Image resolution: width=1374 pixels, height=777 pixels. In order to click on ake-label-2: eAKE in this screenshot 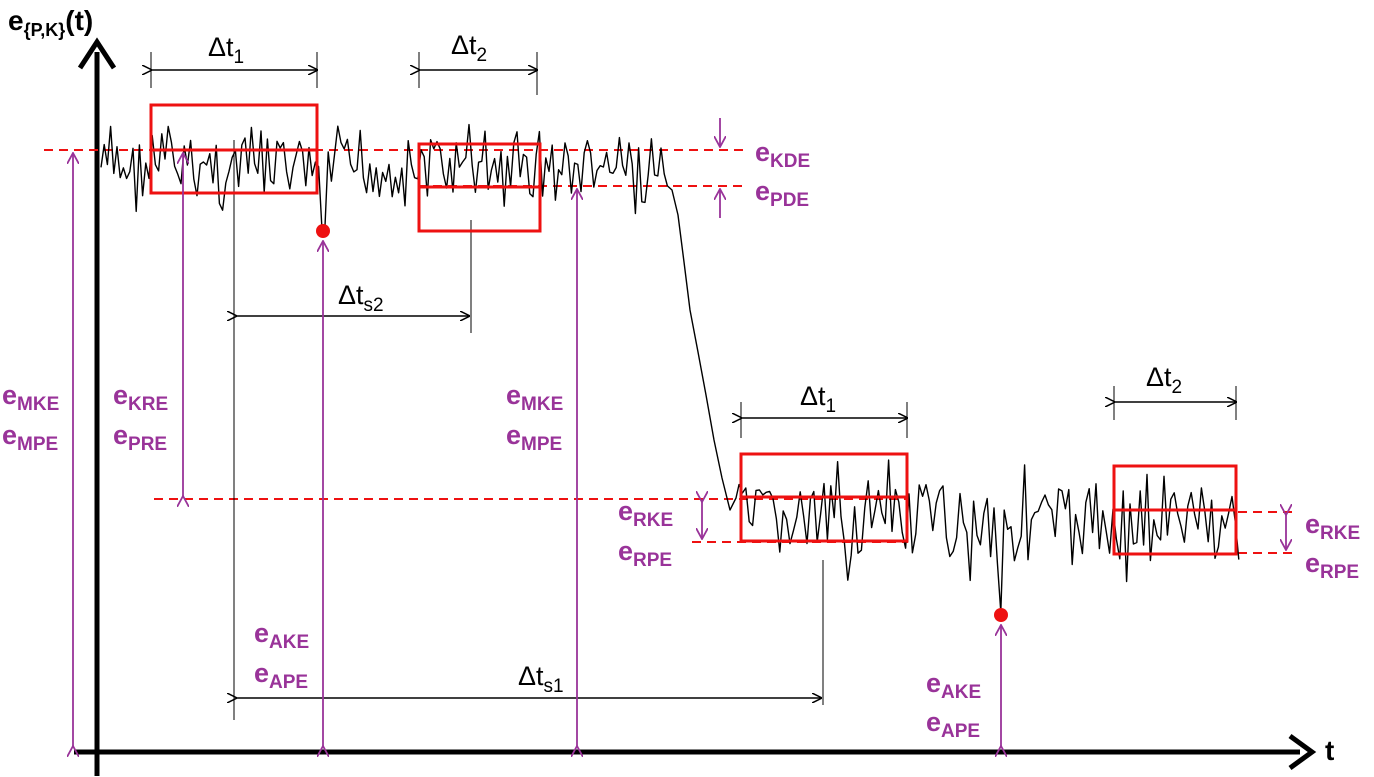, I will do `click(953, 685)`.